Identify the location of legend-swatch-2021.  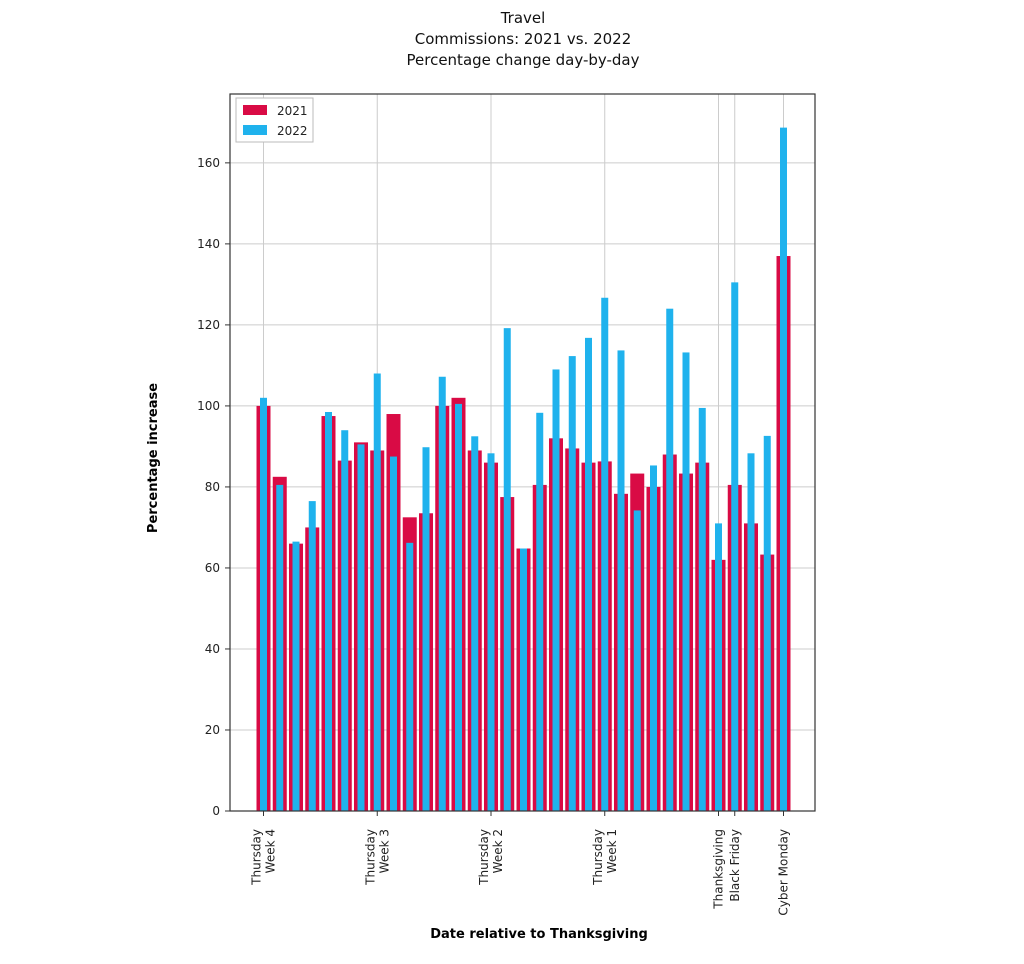
(255, 110).